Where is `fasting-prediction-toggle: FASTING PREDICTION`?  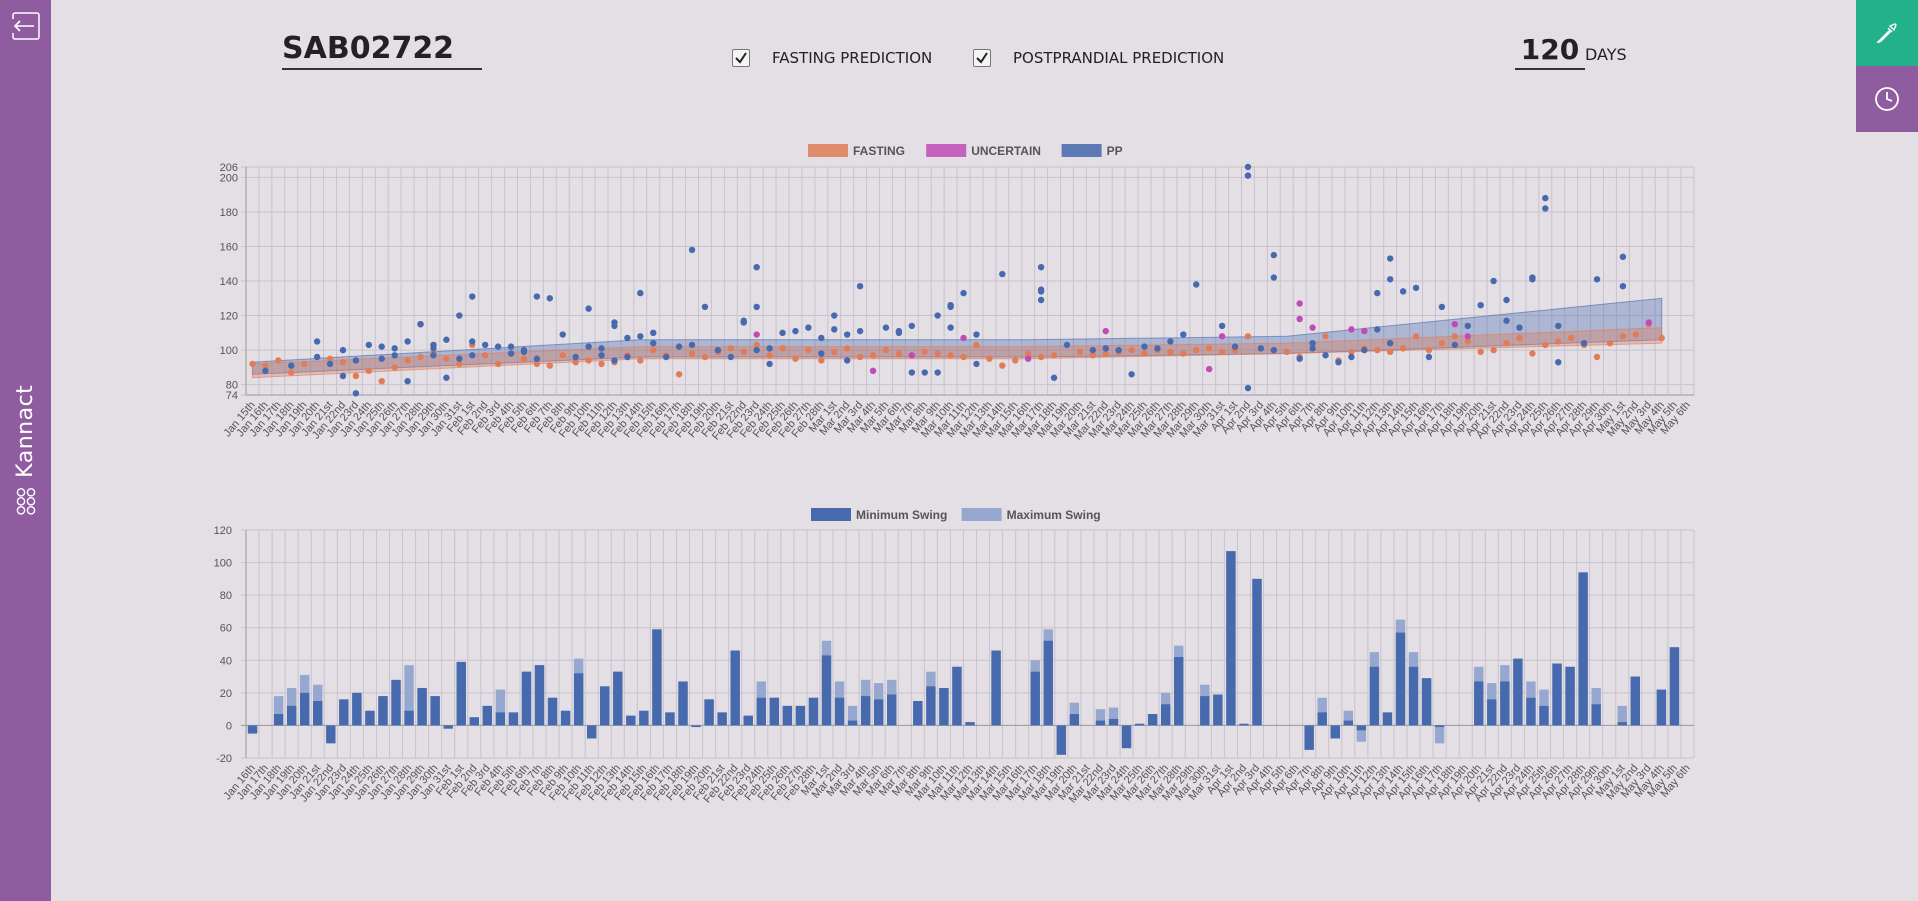
fasting-prediction-toggle: FASTING PREDICTION is located at coordinates (832, 58).